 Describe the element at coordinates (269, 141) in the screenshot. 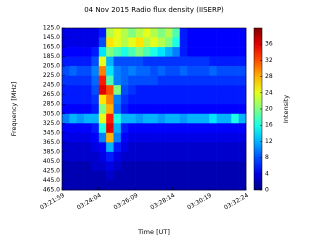

I see `colorbar-tick-label: 12` at that location.